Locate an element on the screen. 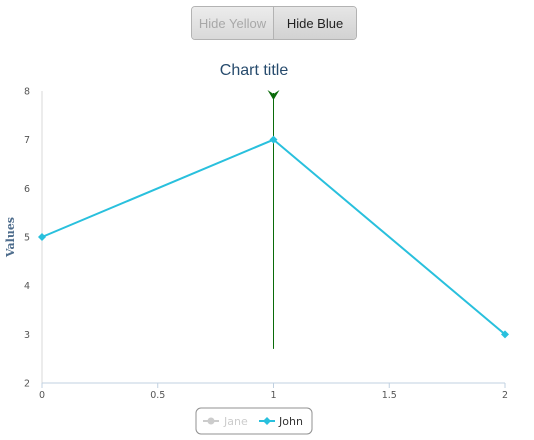  marker-arrow is located at coordinates (273, 95).